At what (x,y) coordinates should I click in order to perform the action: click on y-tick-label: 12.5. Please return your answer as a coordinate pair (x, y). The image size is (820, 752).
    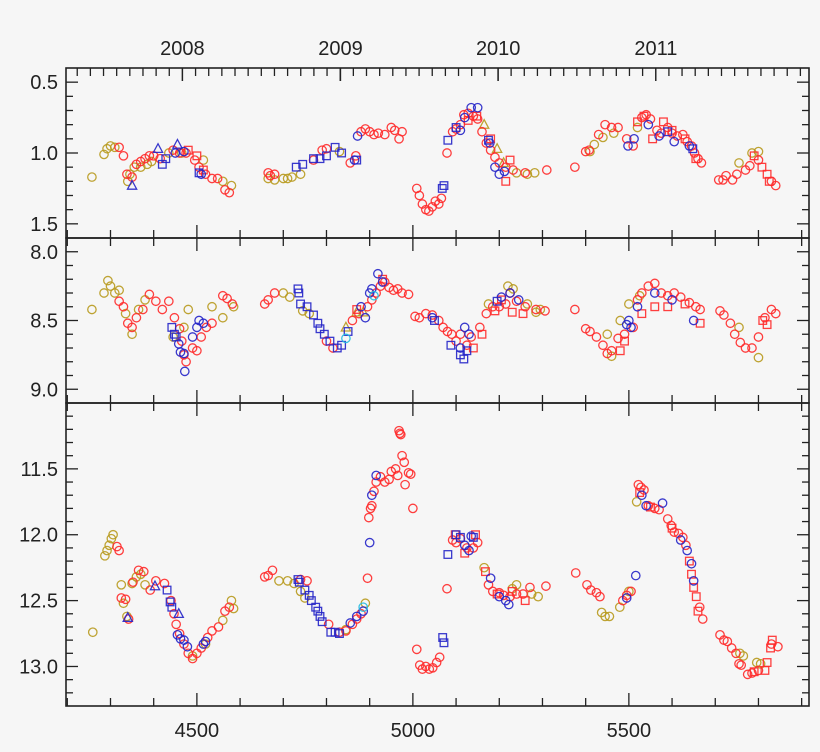
    Looking at the image, I should click on (38, 602).